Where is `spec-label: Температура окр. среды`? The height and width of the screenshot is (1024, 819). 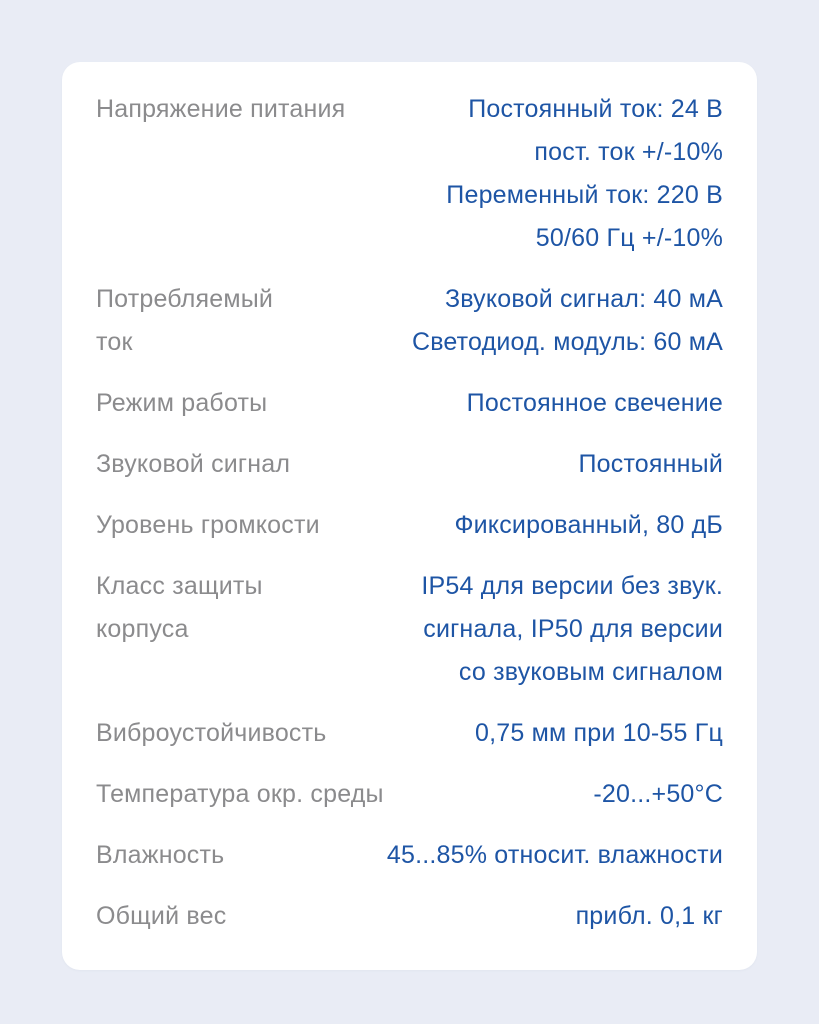 spec-label: Температура окр. среды is located at coordinates (240, 794).